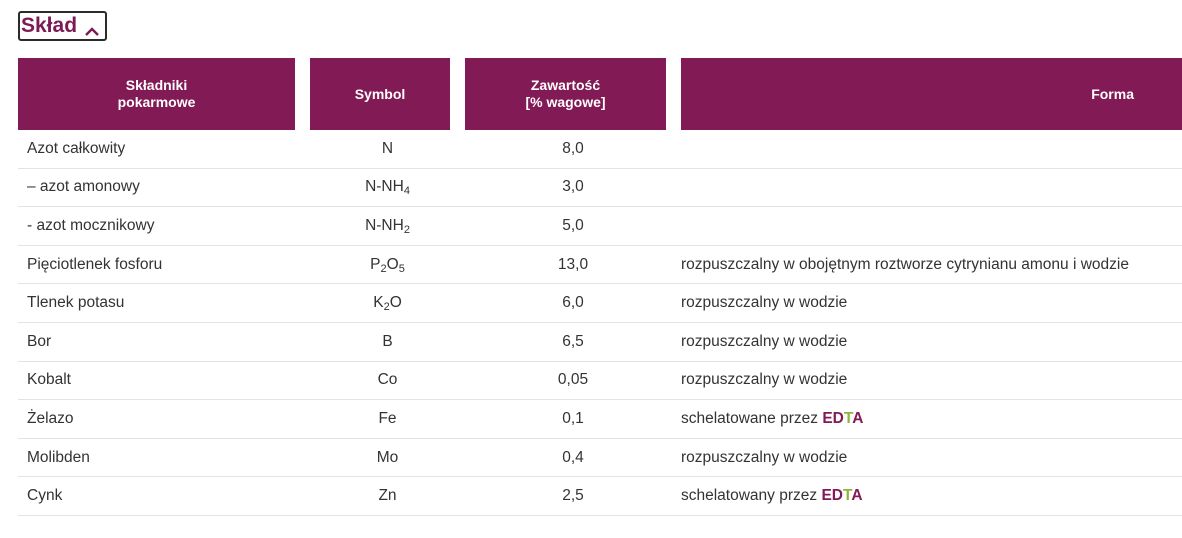 Image resolution: width=1182 pixels, height=538 pixels. I want to click on ingredient-symbol: P2O5, so click(387, 265).